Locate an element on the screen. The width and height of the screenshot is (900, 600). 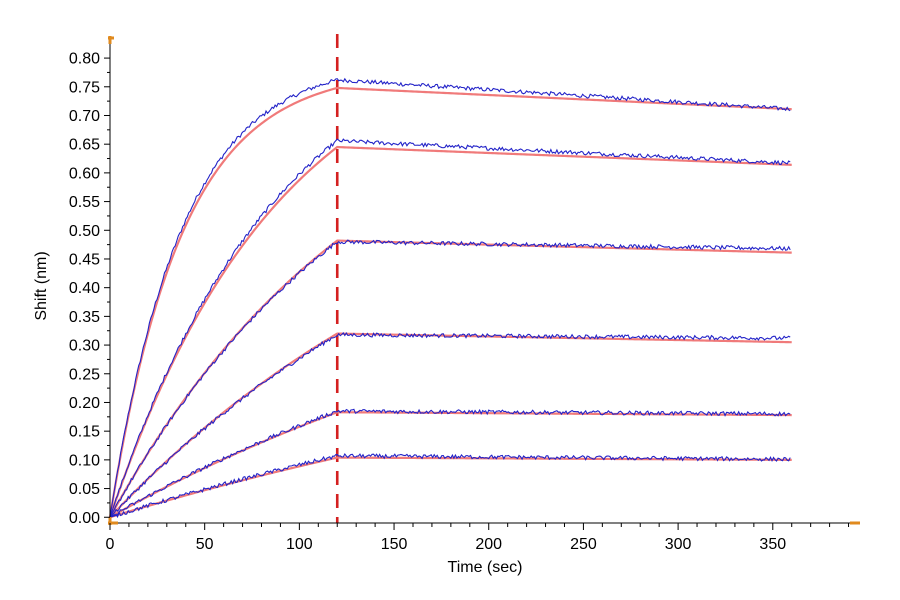
y-tick-label: 0.25 is located at coordinates (84, 374).